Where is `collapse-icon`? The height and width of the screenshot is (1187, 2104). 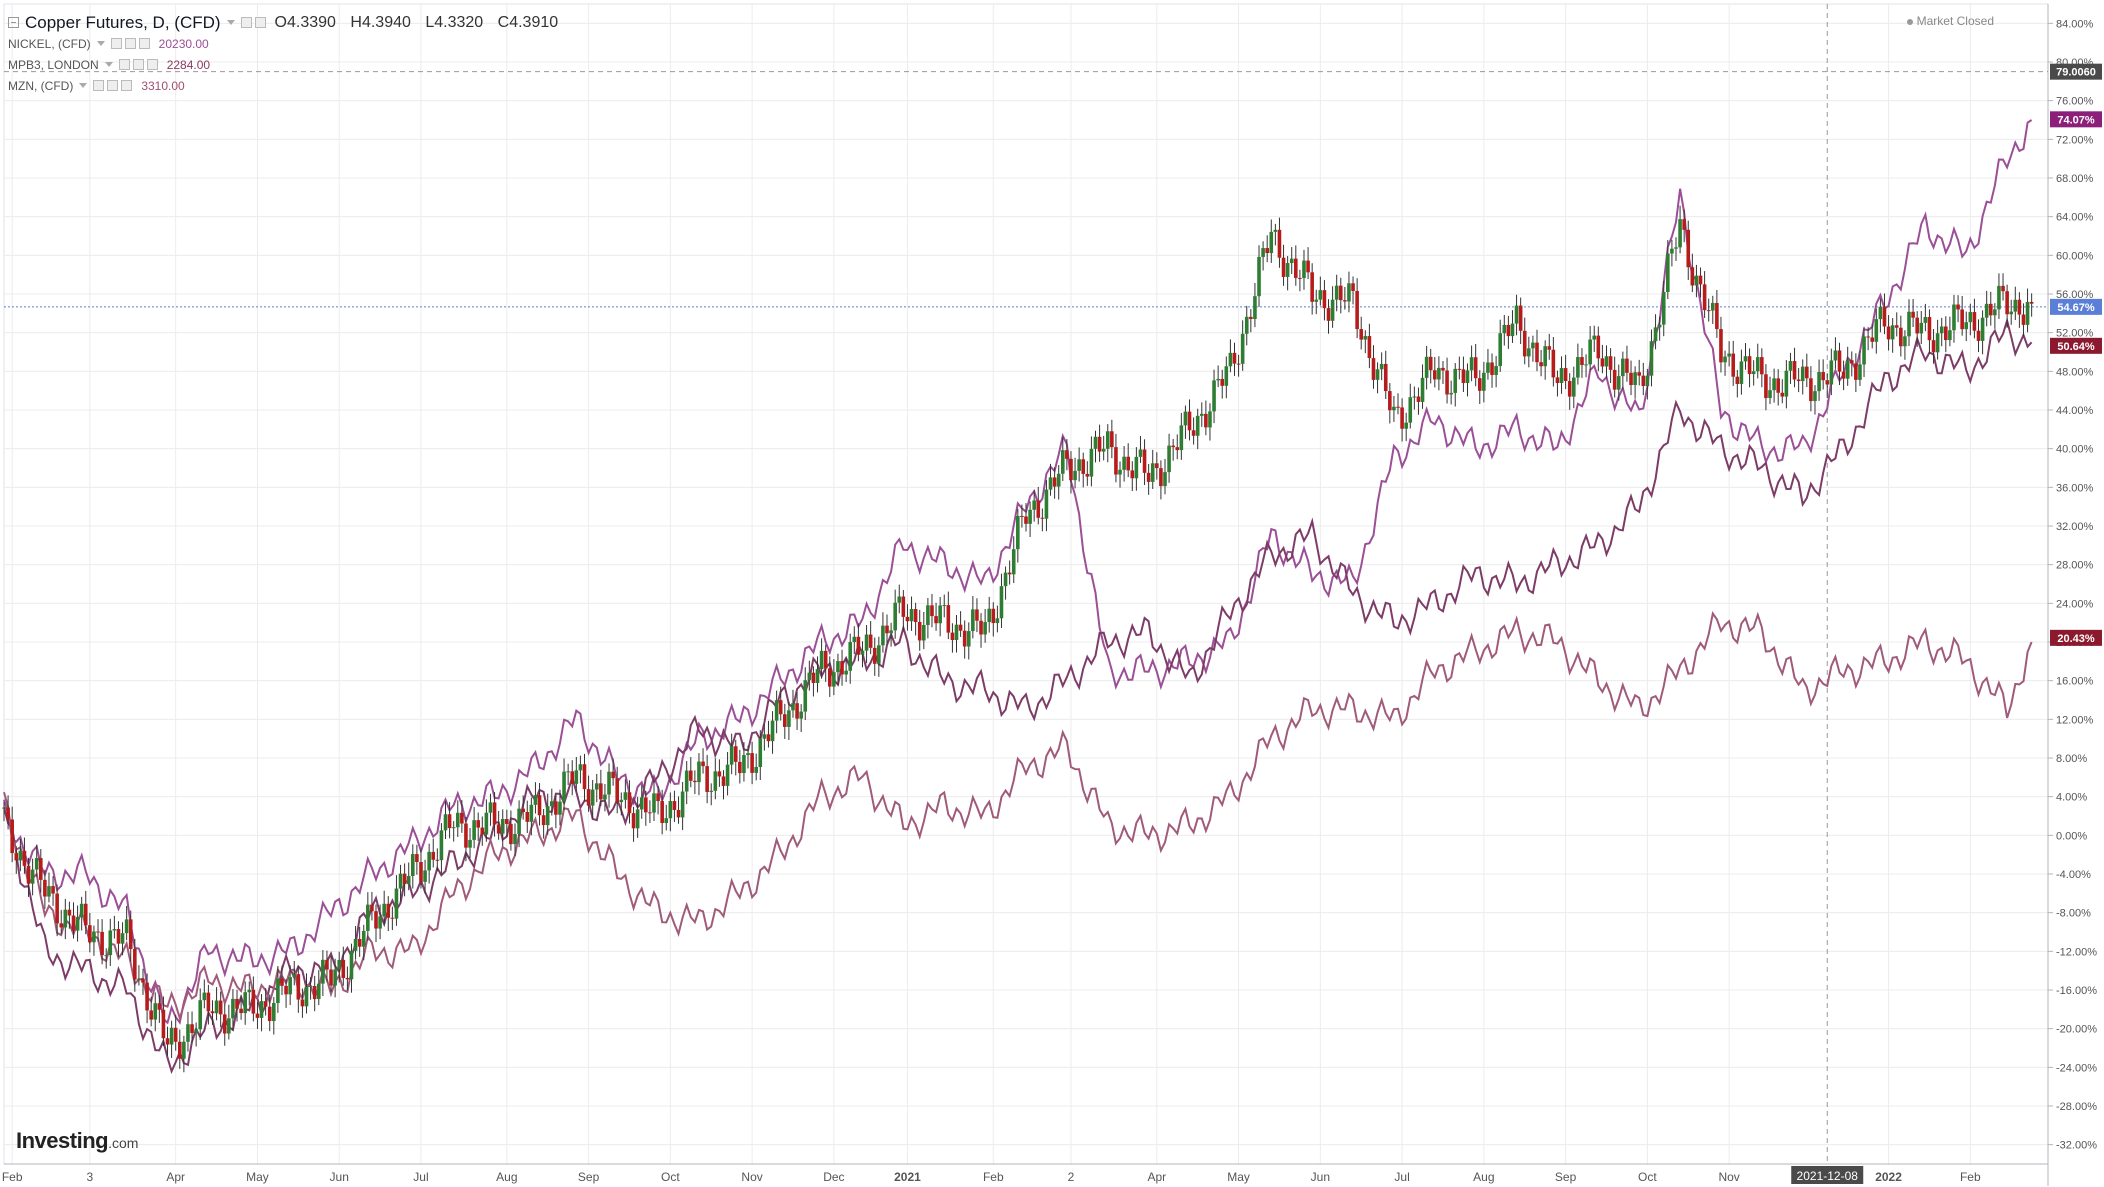
collapse-icon is located at coordinates (13, 22).